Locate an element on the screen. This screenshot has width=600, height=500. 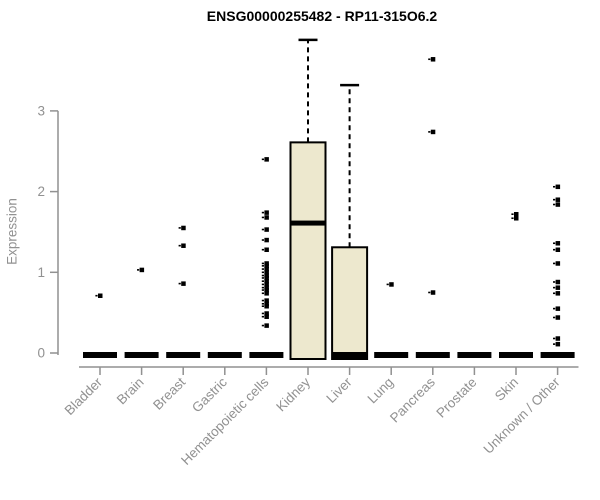
box-body is located at coordinates (350, 303).